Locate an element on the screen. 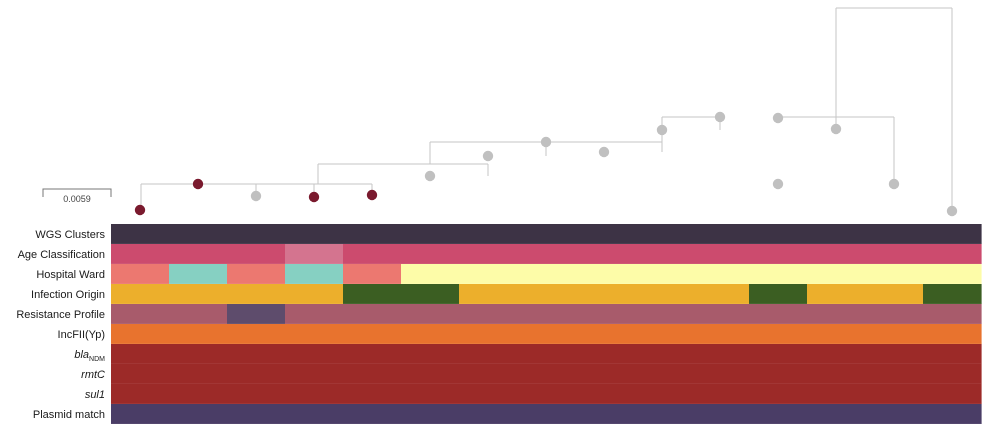 The height and width of the screenshot is (427, 987). scale-bar: 0.0059 is located at coordinates (77, 196).